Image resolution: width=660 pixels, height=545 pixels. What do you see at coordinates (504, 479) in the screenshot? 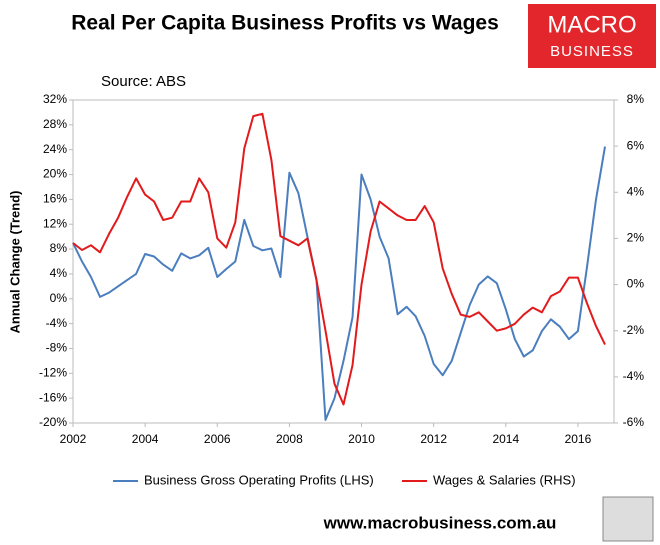
I see `legend-label: Wages & Salaries (RHS)` at bounding box center [504, 479].